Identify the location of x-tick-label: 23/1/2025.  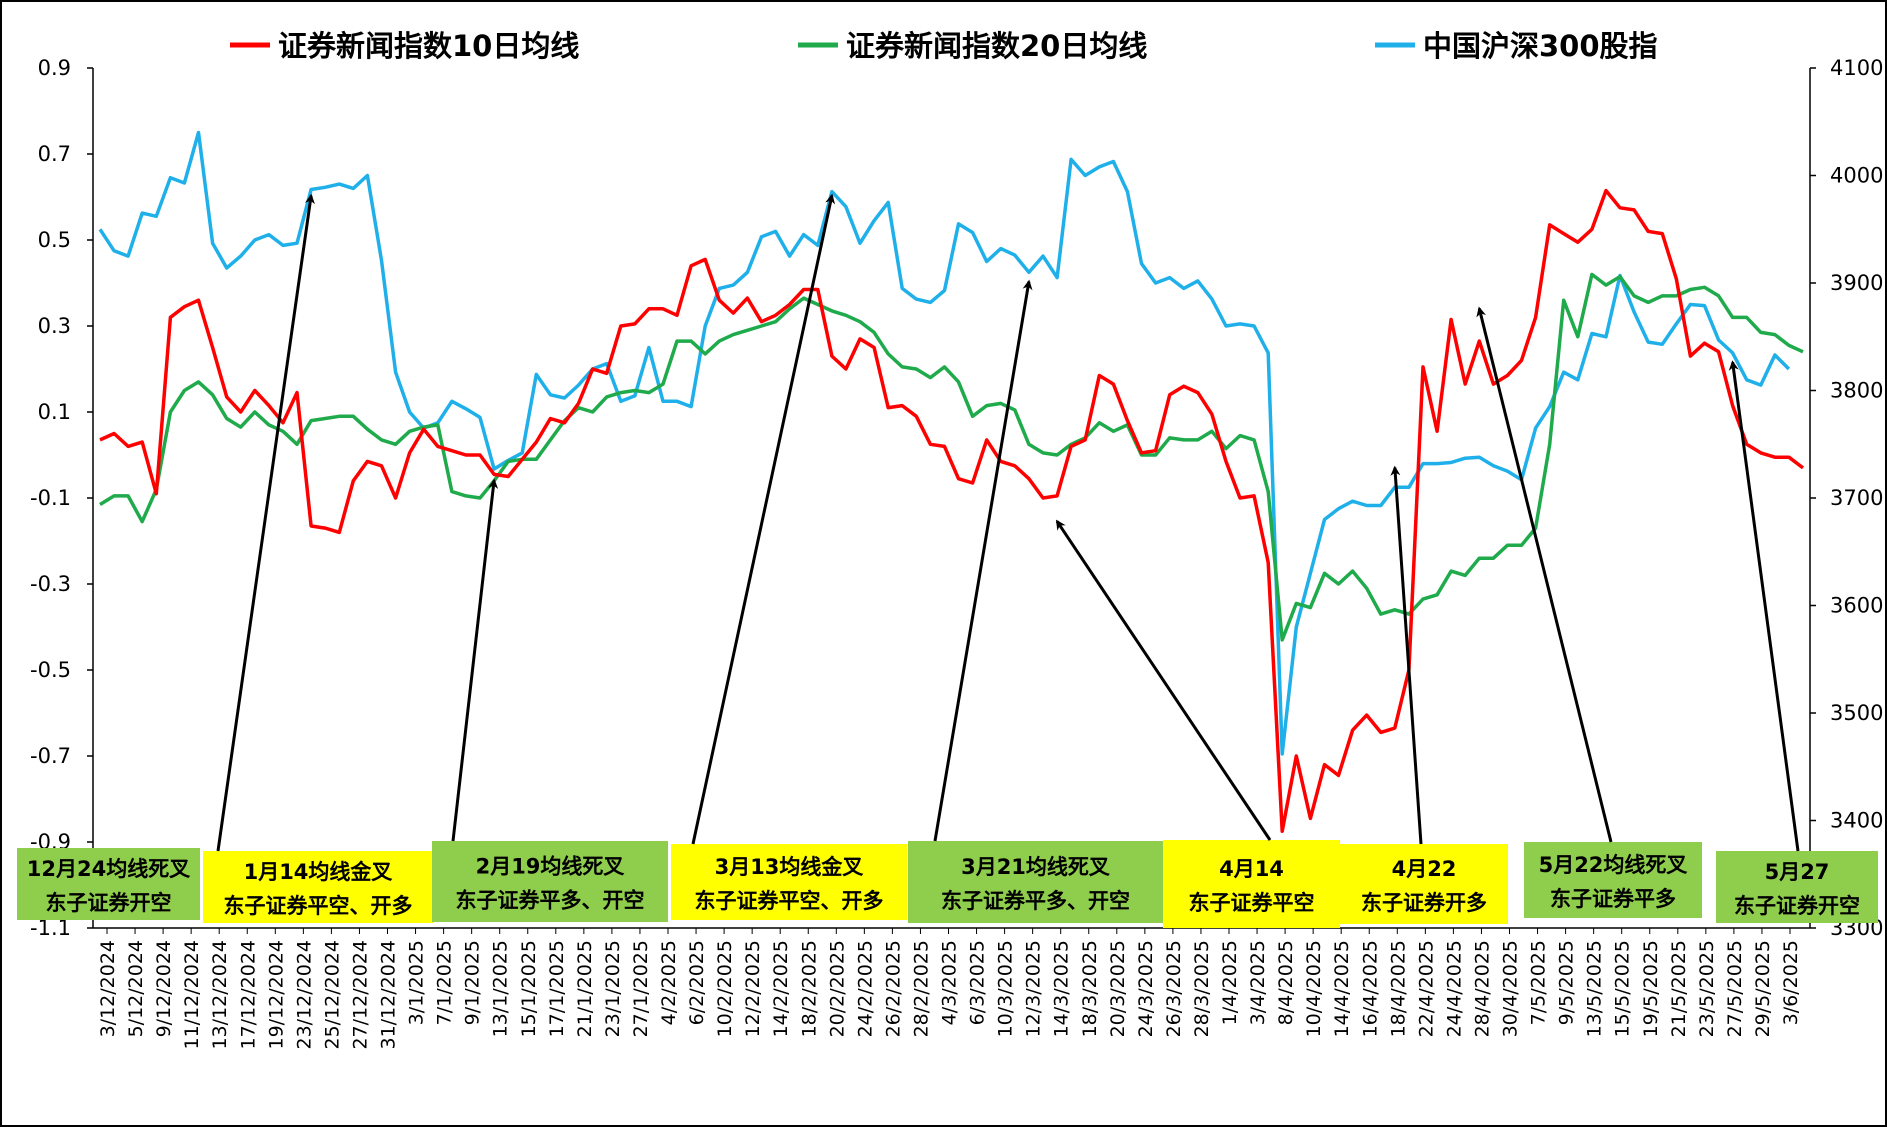
(613, 988).